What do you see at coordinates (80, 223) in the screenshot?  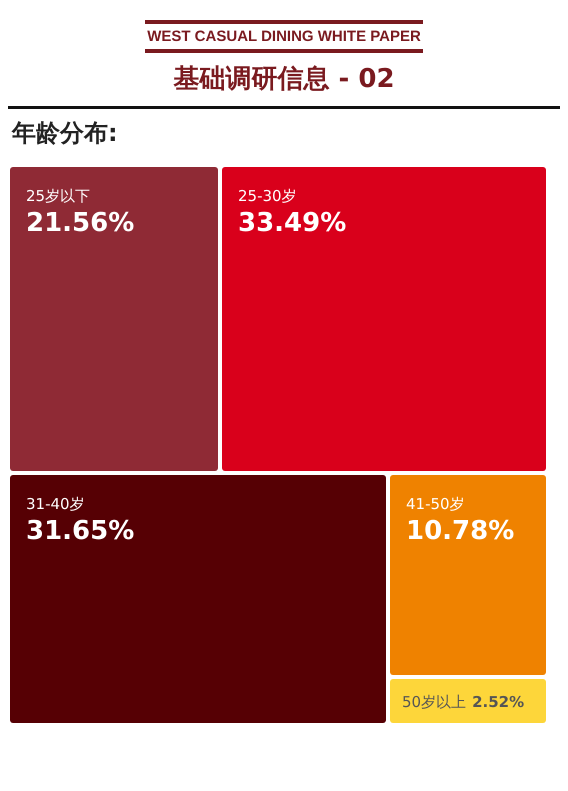 I see `data-label: 21.56%` at bounding box center [80, 223].